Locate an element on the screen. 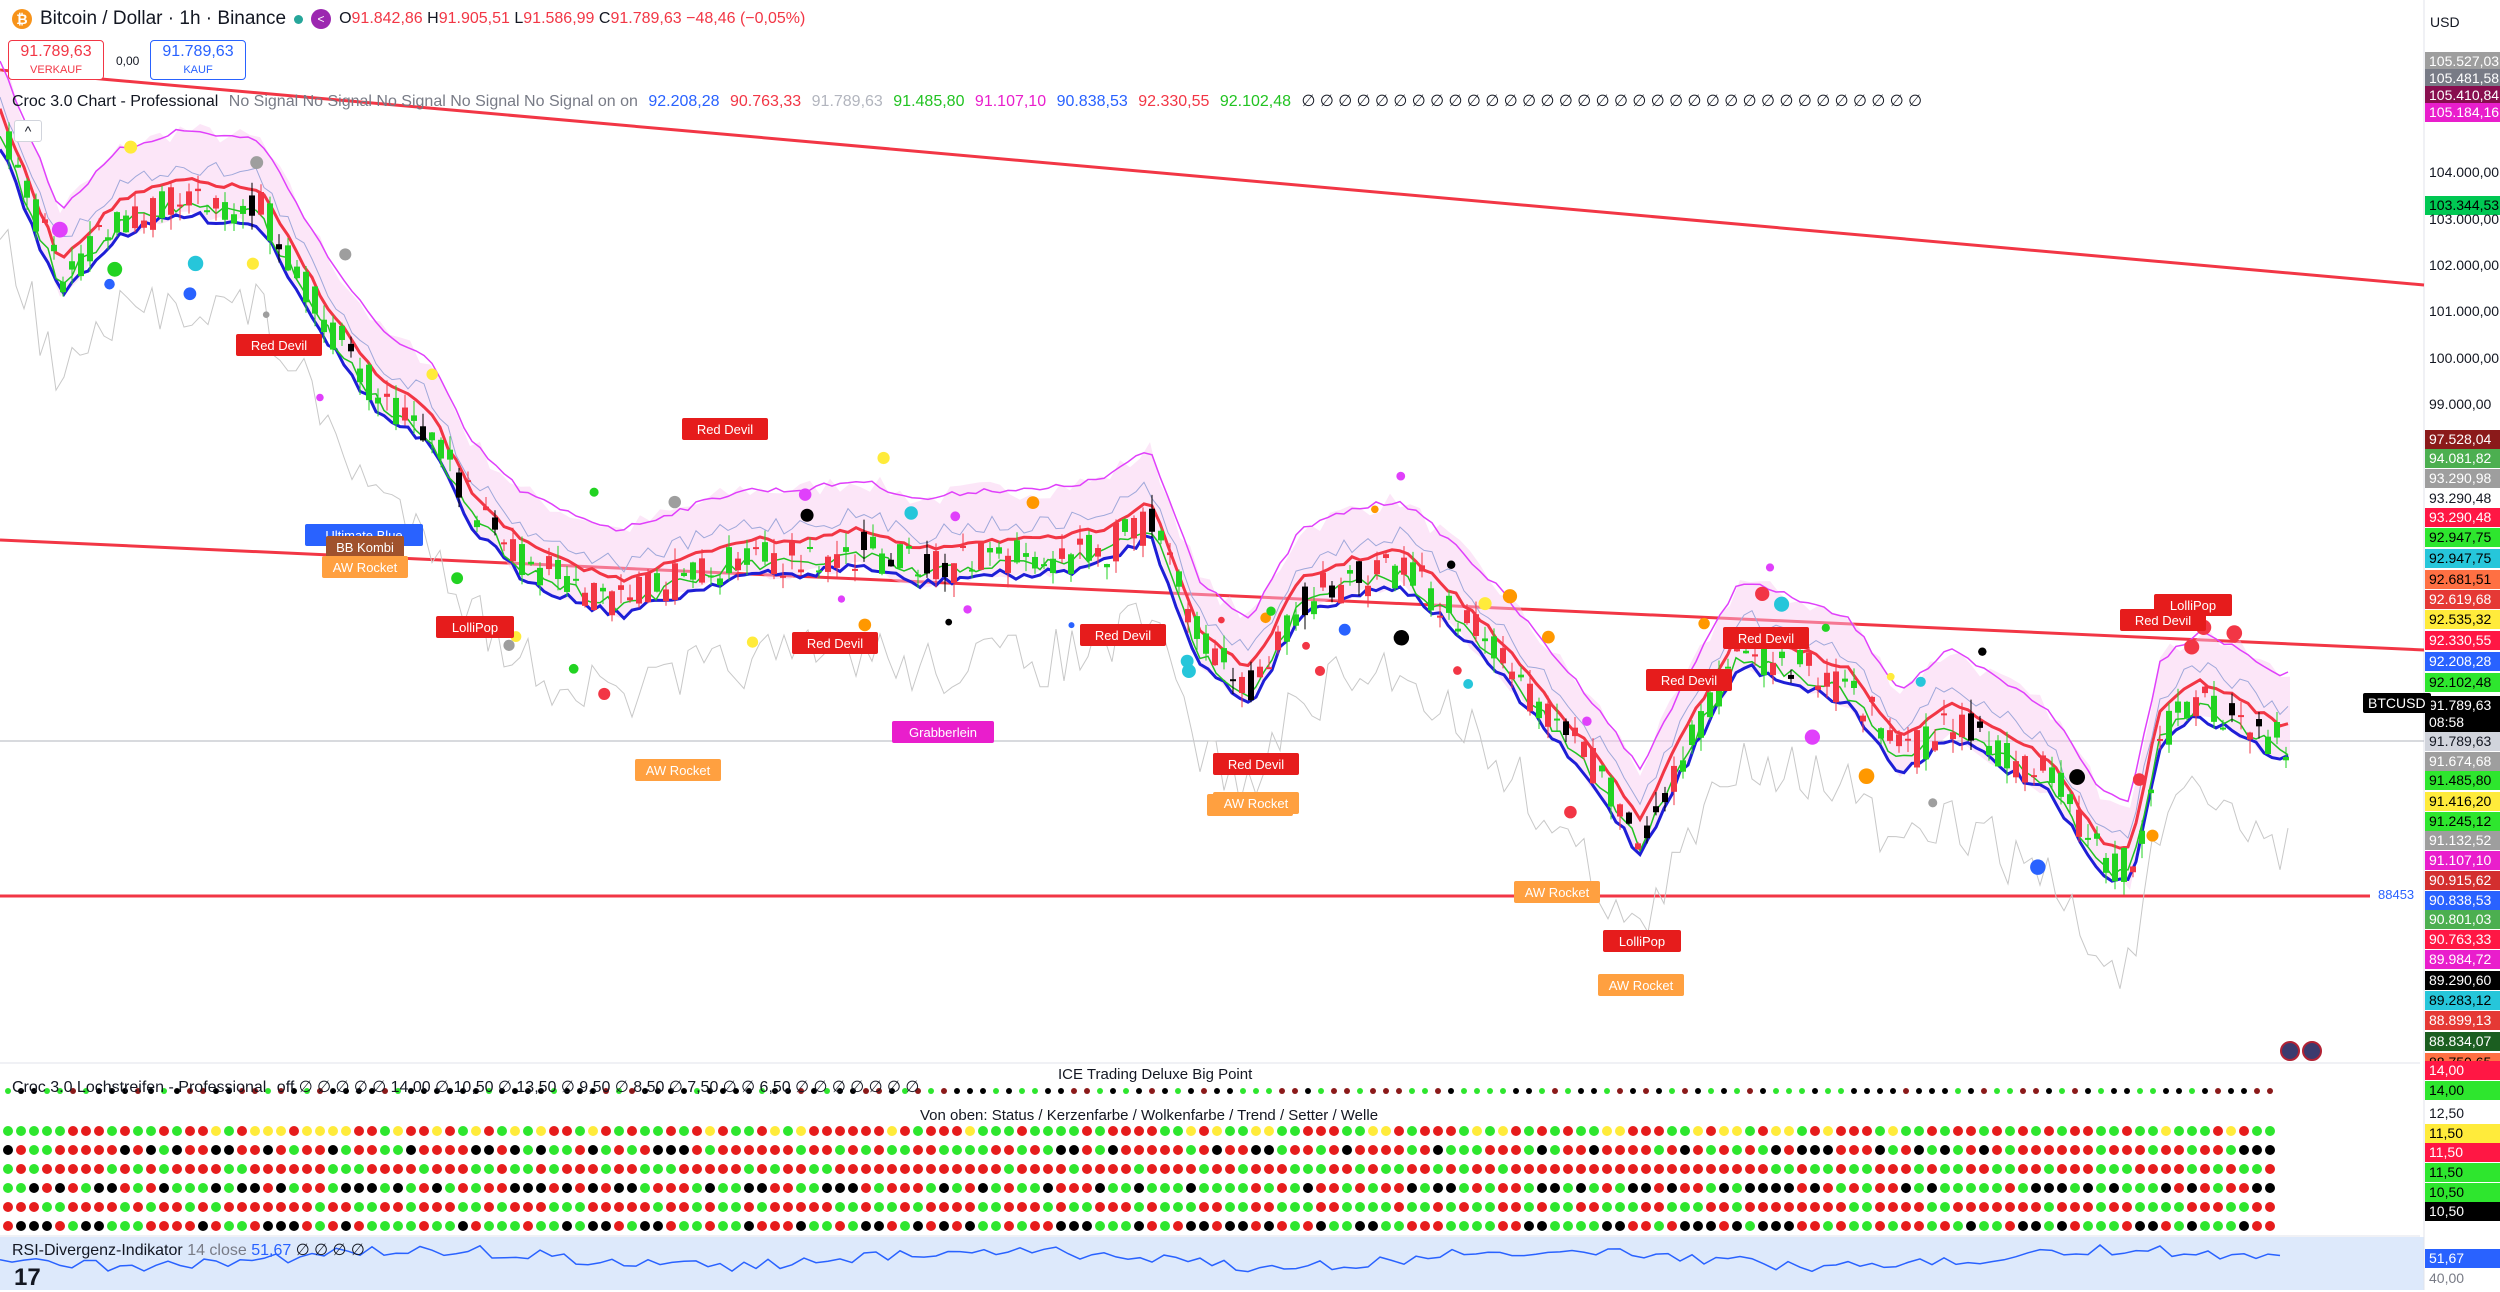 The height and width of the screenshot is (1292, 2500). rsi-params: 14 close is located at coordinates (217, 1250).